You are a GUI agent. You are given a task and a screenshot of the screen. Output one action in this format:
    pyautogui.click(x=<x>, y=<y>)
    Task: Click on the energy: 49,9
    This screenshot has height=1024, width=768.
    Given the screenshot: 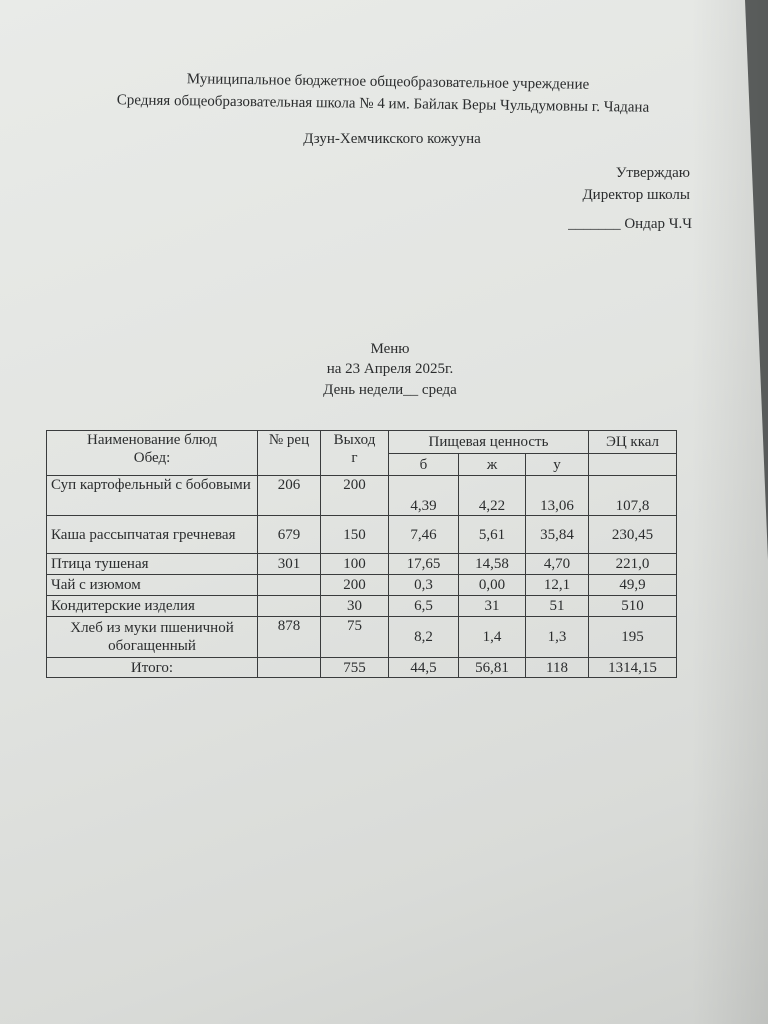 What is the action you would take?
    pyautogui.click(x=632, y=585)
    